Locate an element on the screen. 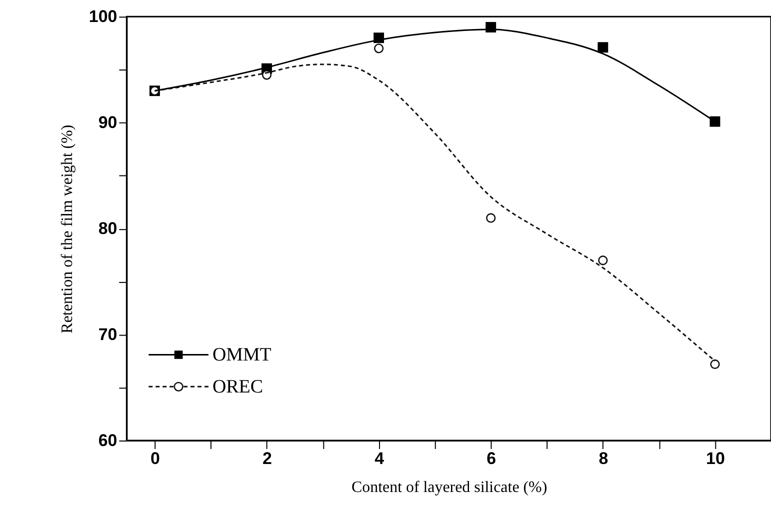 This screenshot has width=771, height=520. x-tick-label: 4 is located at coordinates (379, 458).